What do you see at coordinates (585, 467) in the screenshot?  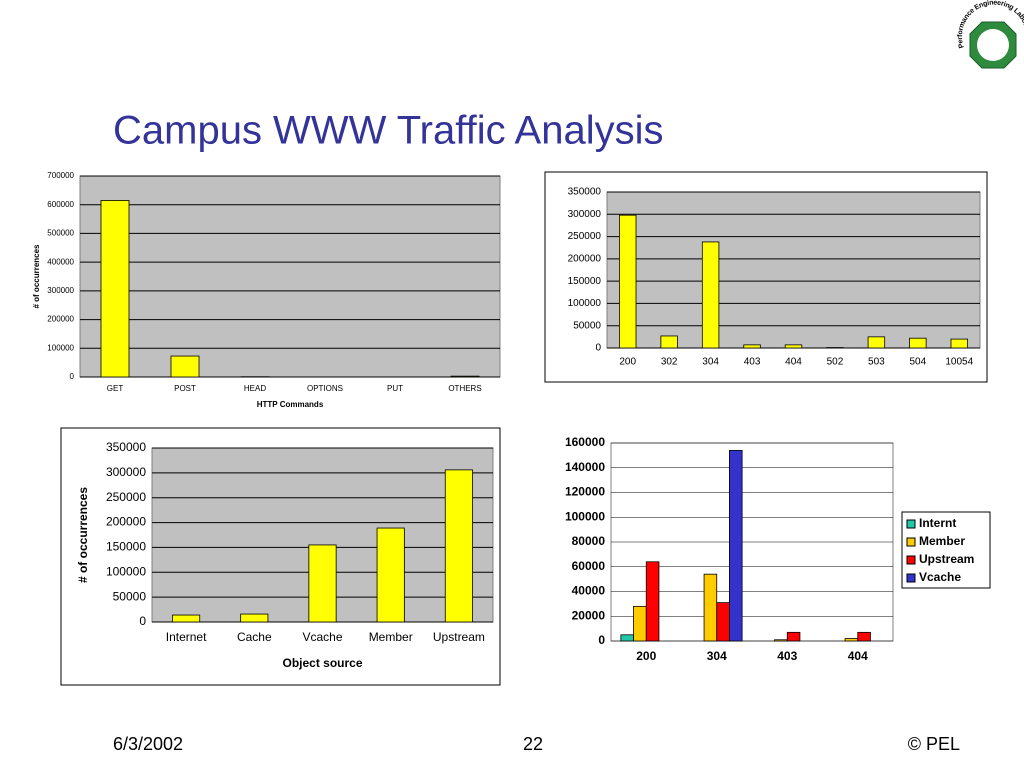 I see `y-tick-label: 140000` at bounding box center [585, 467].